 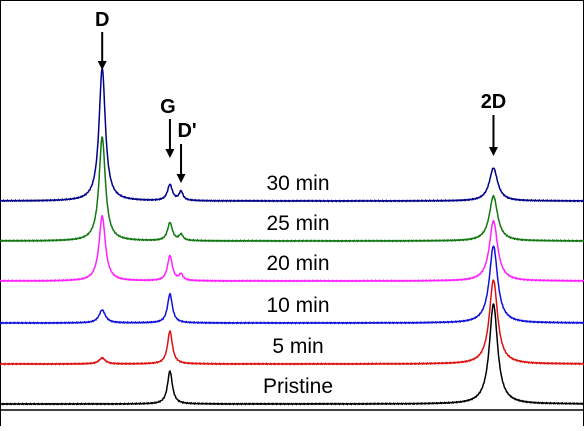 What do you see at coordinates (494, 102) in the screenshot?
I see `peak-label-2d: 2D` at bounding box center [494, 102].